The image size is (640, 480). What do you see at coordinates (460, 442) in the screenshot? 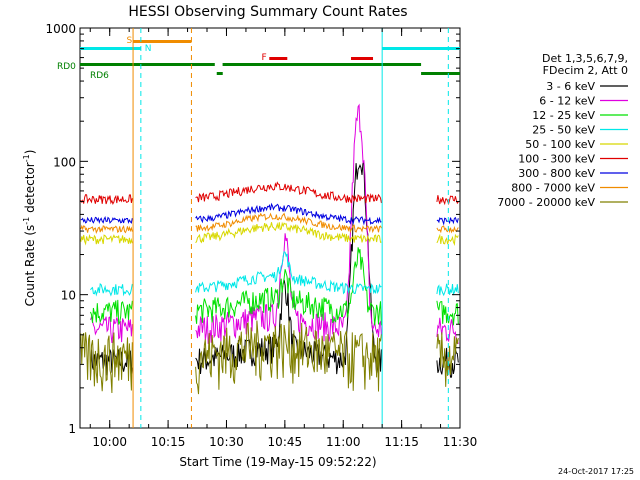
I see `x-tick-label: 11:30` at bounding box center [460, 442].